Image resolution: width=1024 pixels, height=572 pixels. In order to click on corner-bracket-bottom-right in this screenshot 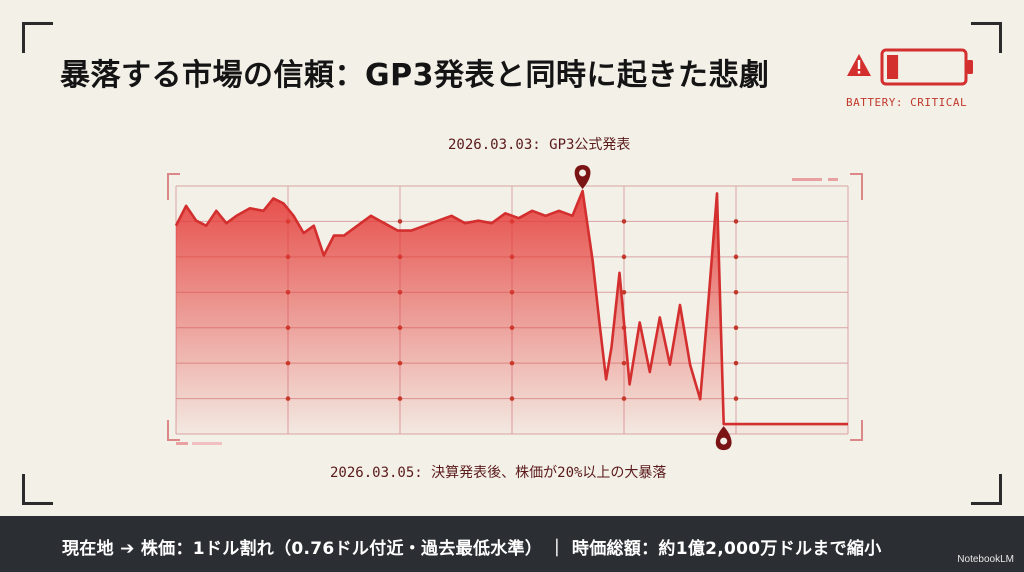, I will do `click(986, 489)`.